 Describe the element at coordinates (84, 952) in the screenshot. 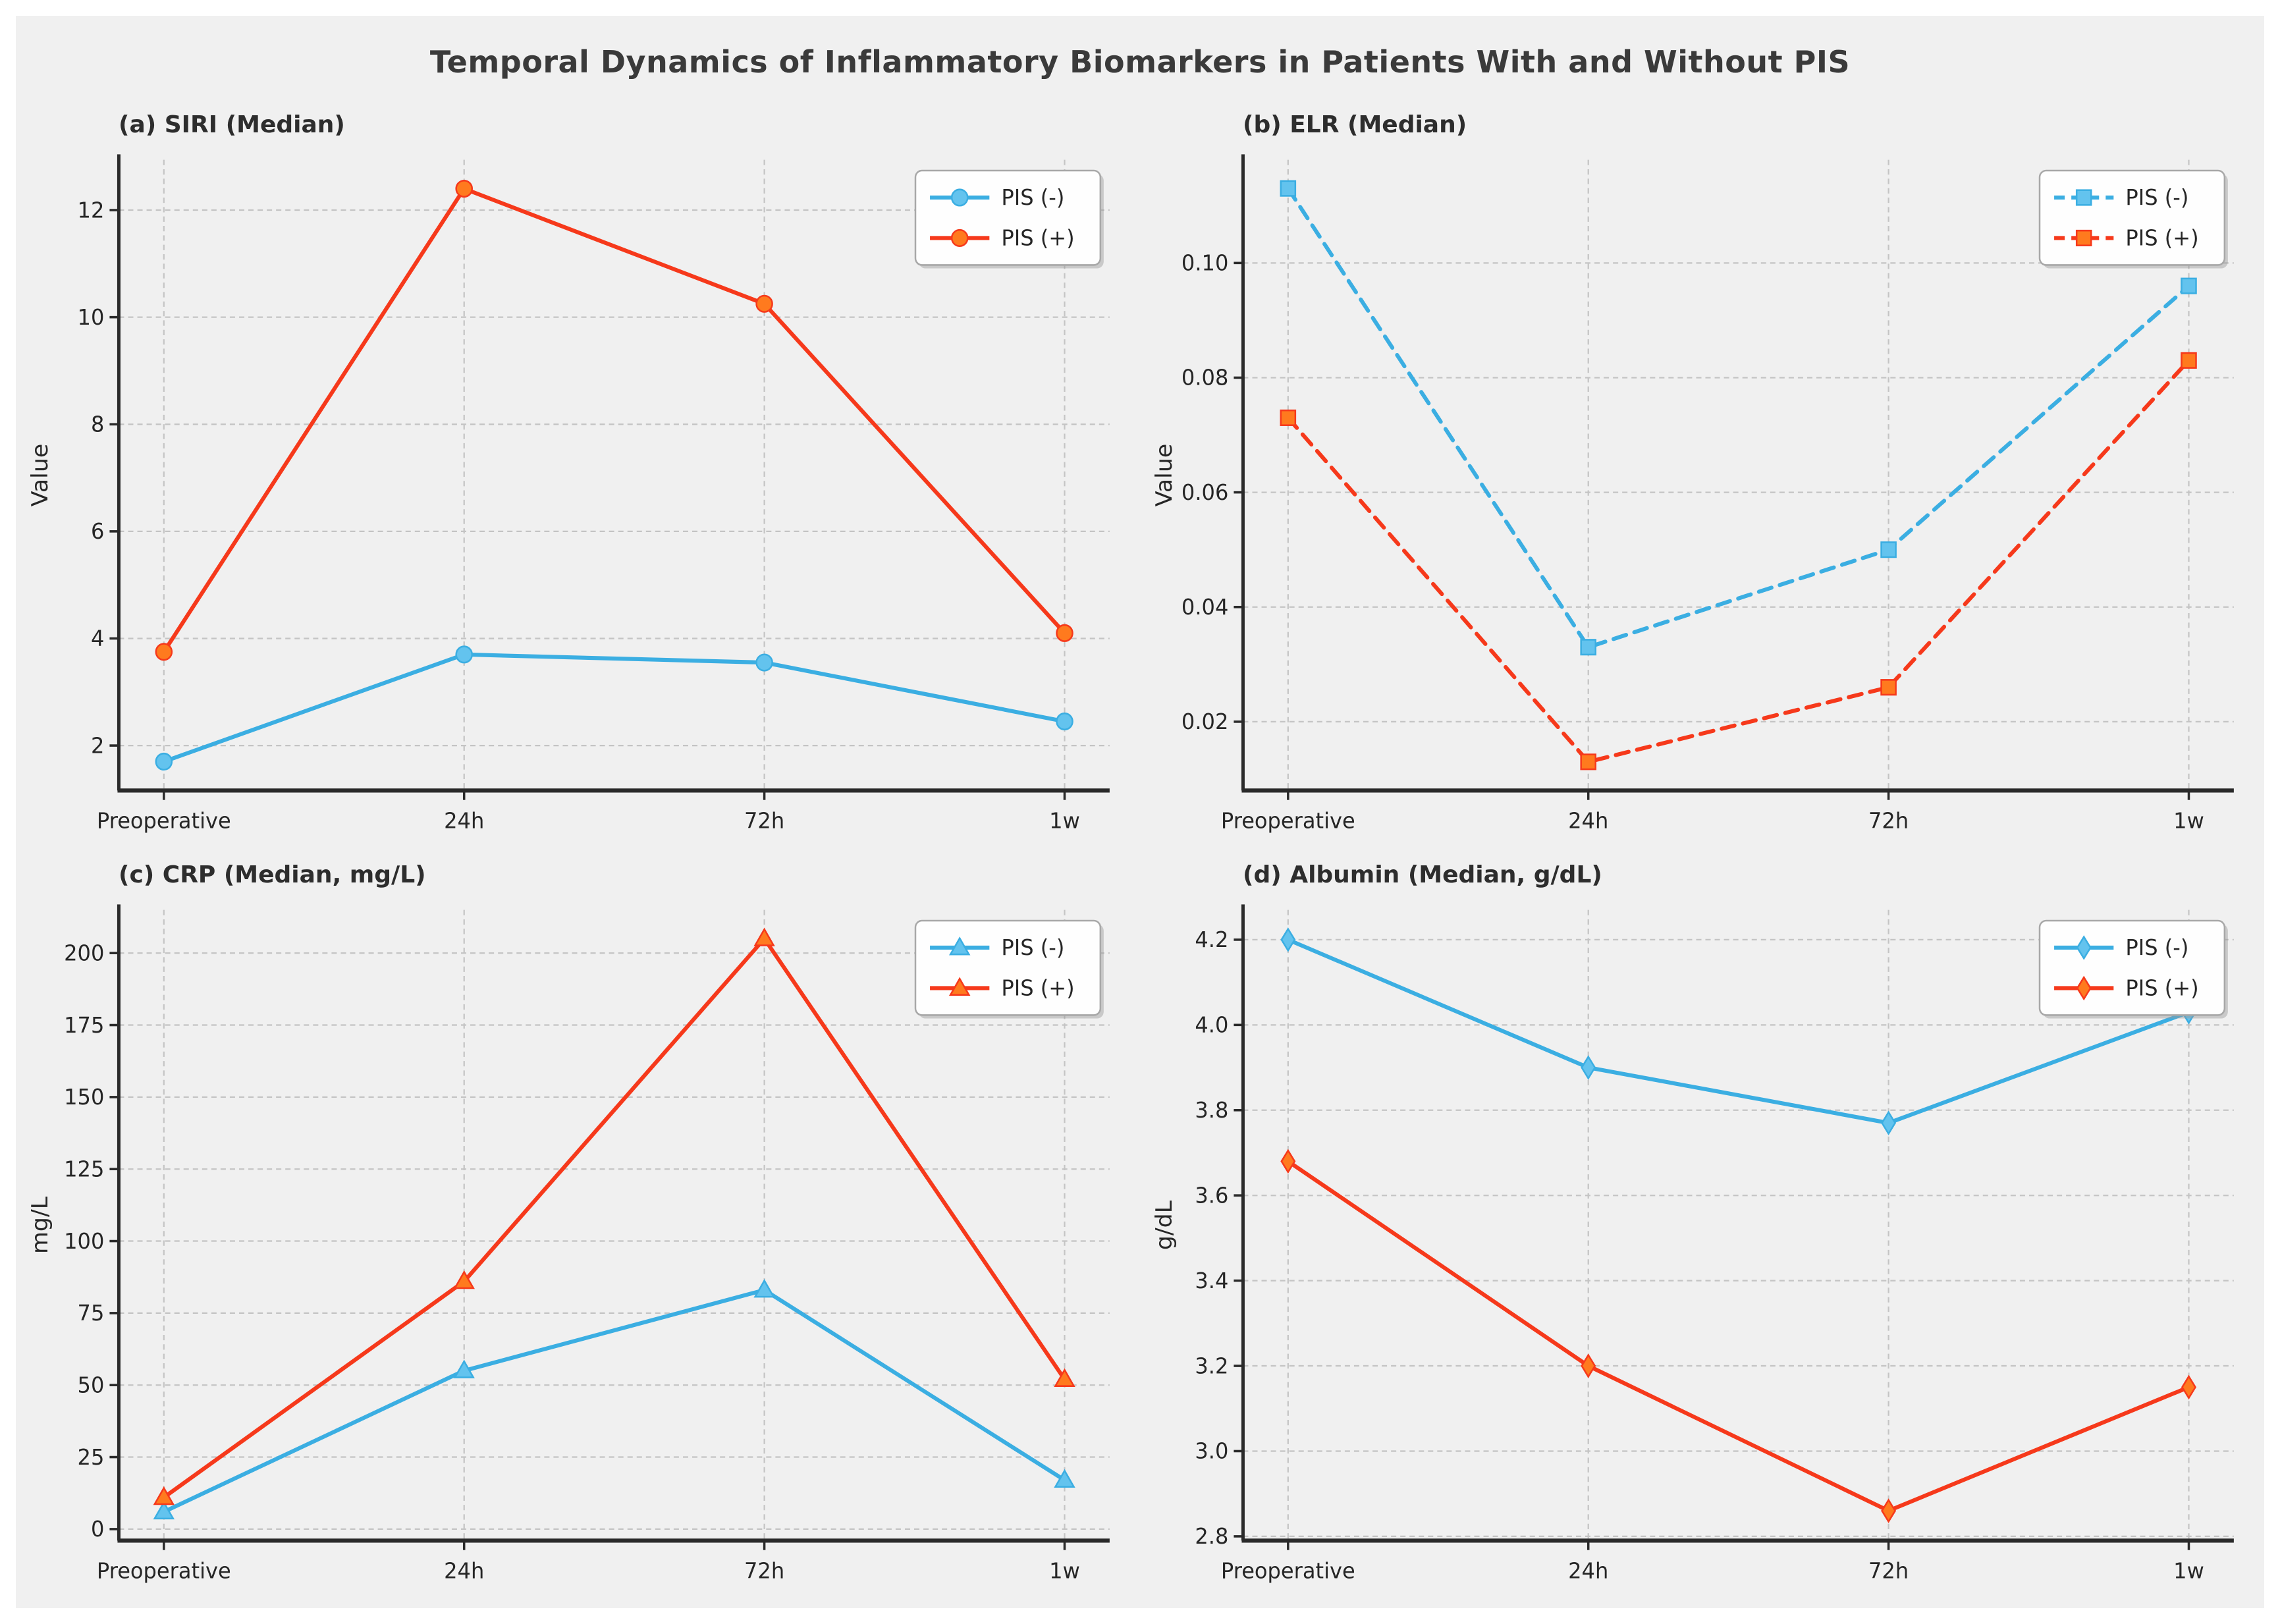

I see `y-tick-label: 200` at that location.